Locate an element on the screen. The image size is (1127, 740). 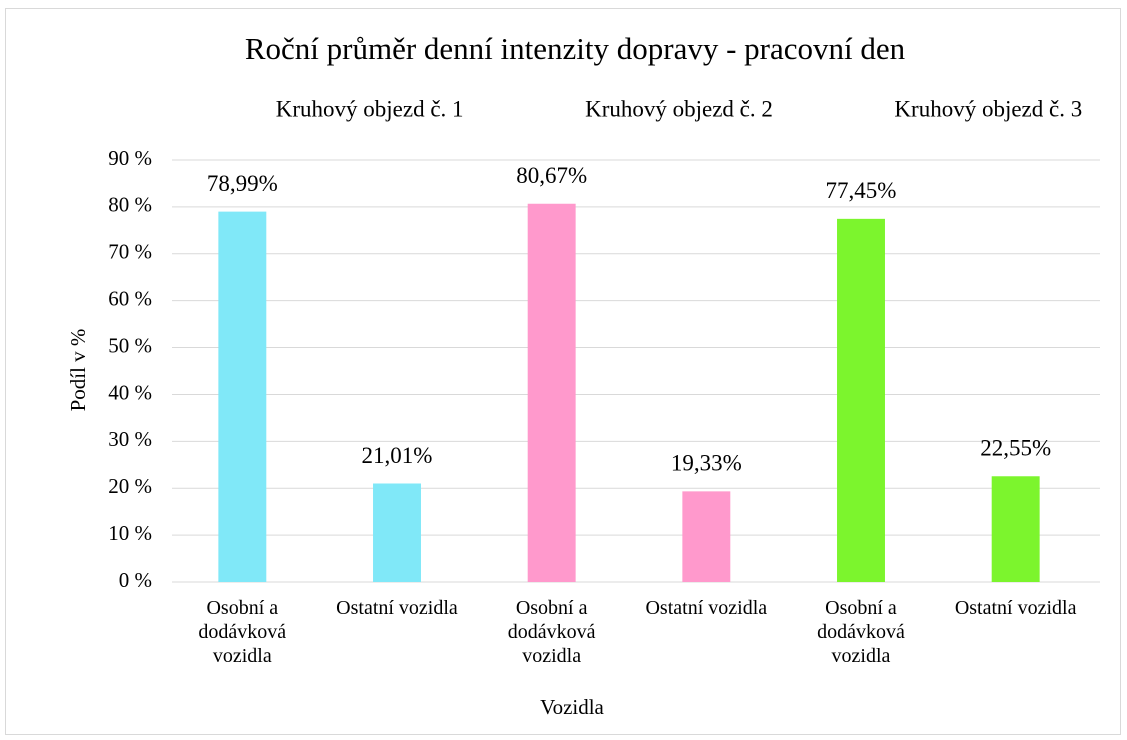
data-label: 19,33% is located at coordinates (706, 463).